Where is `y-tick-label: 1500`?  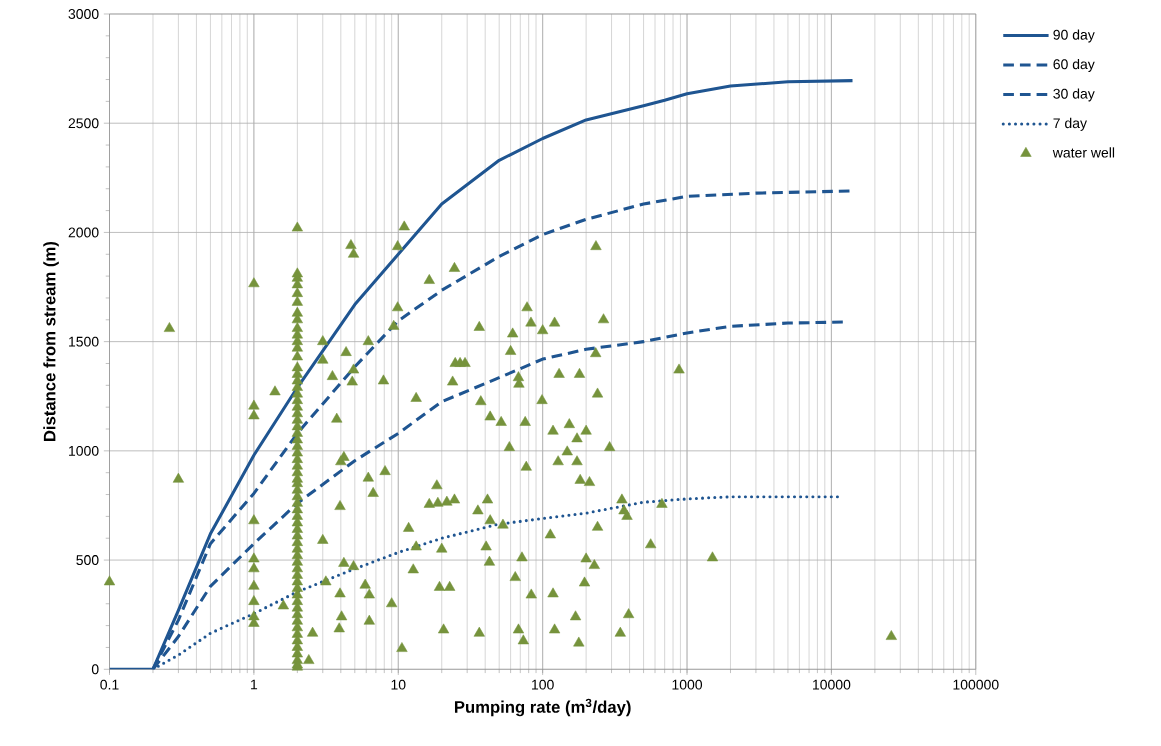 y-tick-label: 1500 is located at coordinates (84, 341).